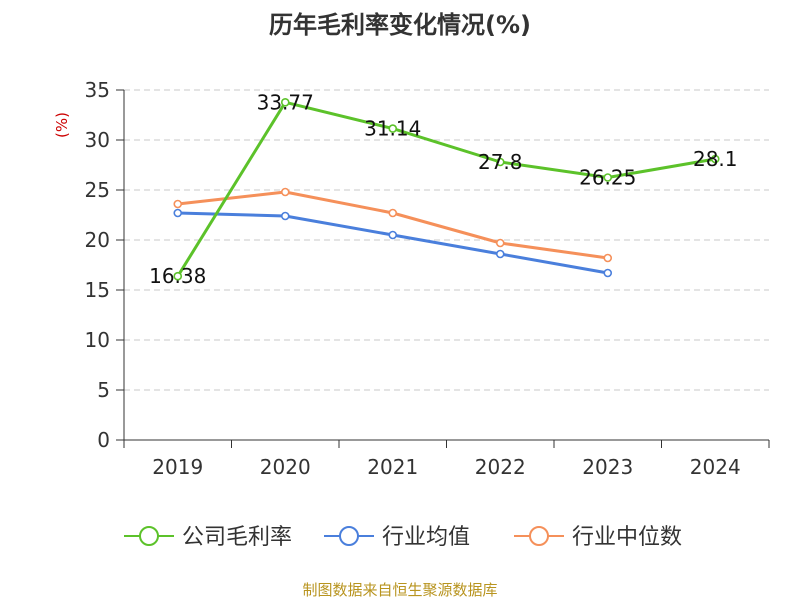 Image resolution: width=800 pixels, height=600 pixels. Describe the element at coordinates (607, 467) in the screenshot. I see `x-tick-label: 2023` at that location.